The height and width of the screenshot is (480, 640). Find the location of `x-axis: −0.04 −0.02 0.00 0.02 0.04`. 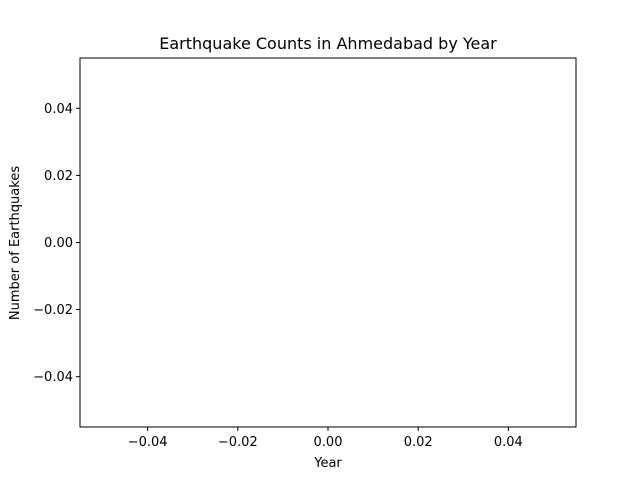

x-axis: −0.04 −0.02 0.00 0.02 0.04 is located at coordinates (325, 438).